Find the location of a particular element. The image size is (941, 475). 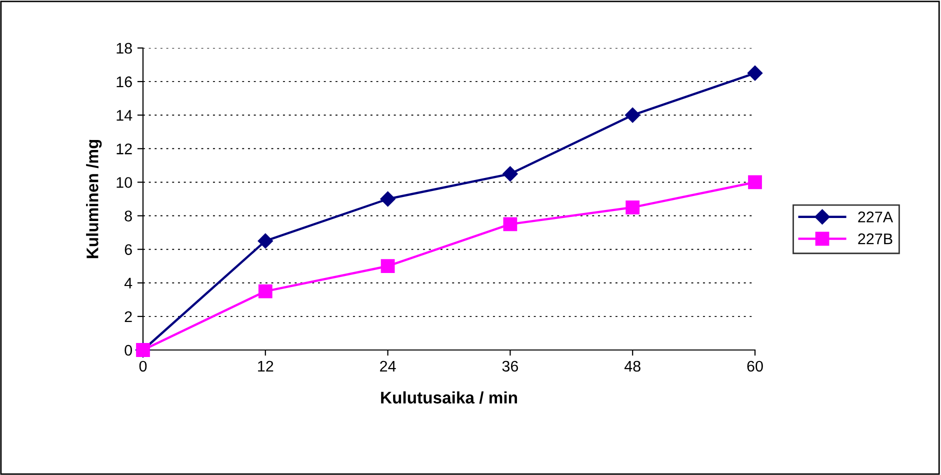

y-tick-label: 0 is located at coordinates (128, 350).